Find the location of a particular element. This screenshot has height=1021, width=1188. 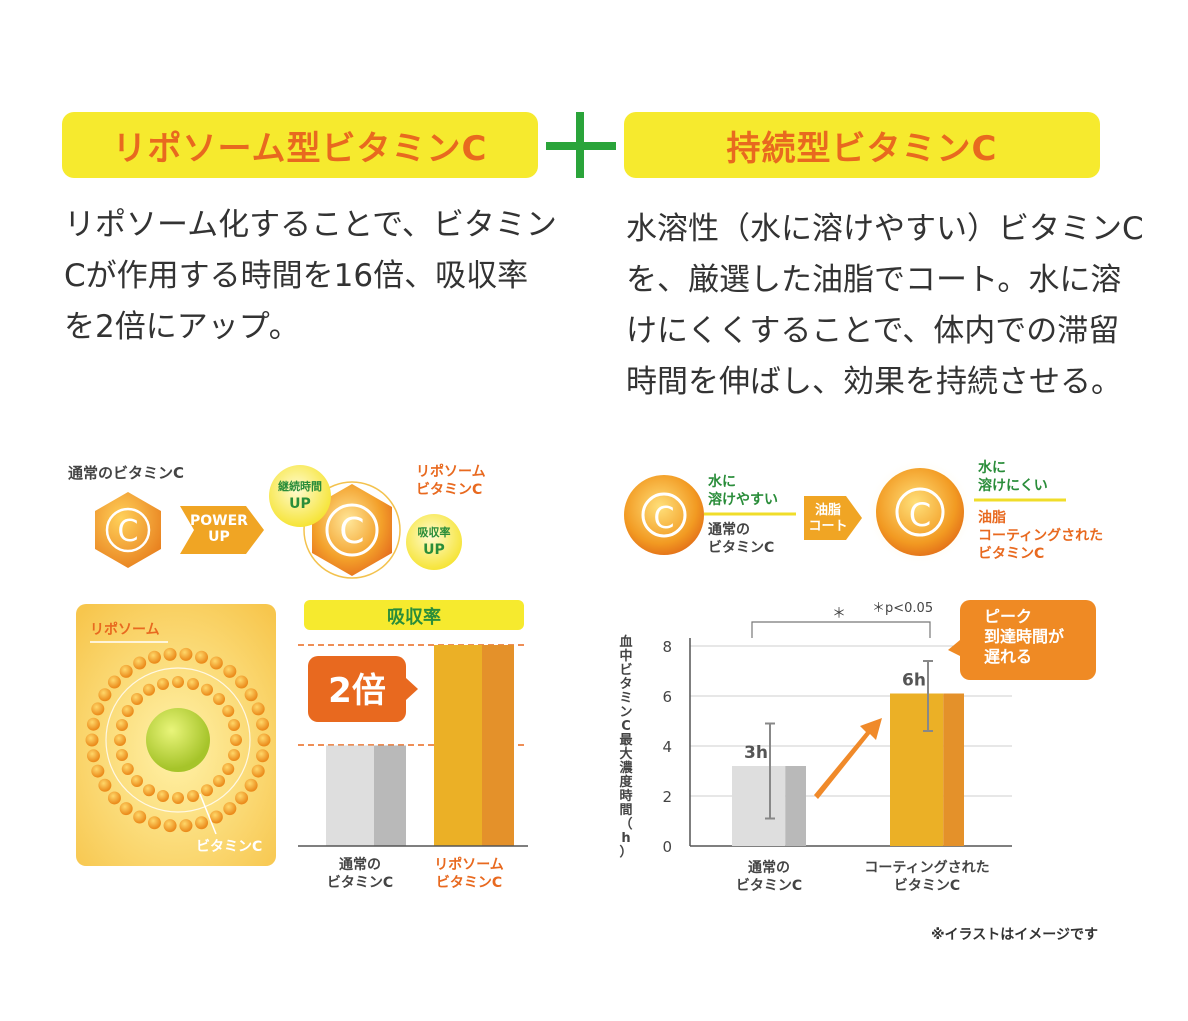

liposome-beads is located at coordinates (178, 740).